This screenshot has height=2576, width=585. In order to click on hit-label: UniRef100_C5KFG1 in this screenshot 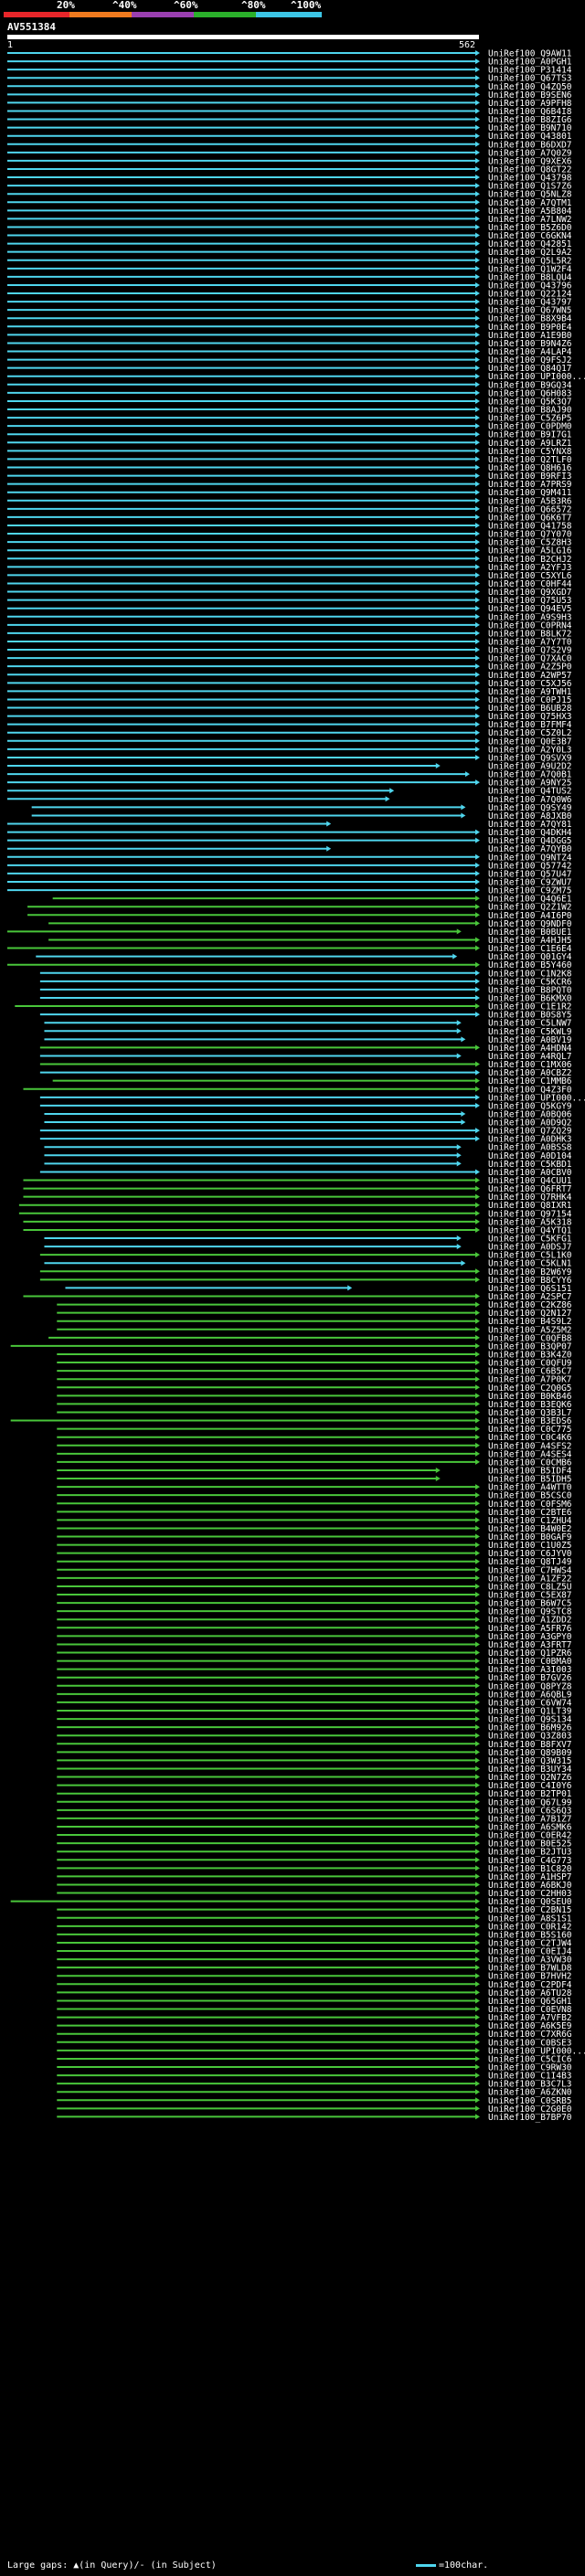, I will do `click(530, 1240)`.